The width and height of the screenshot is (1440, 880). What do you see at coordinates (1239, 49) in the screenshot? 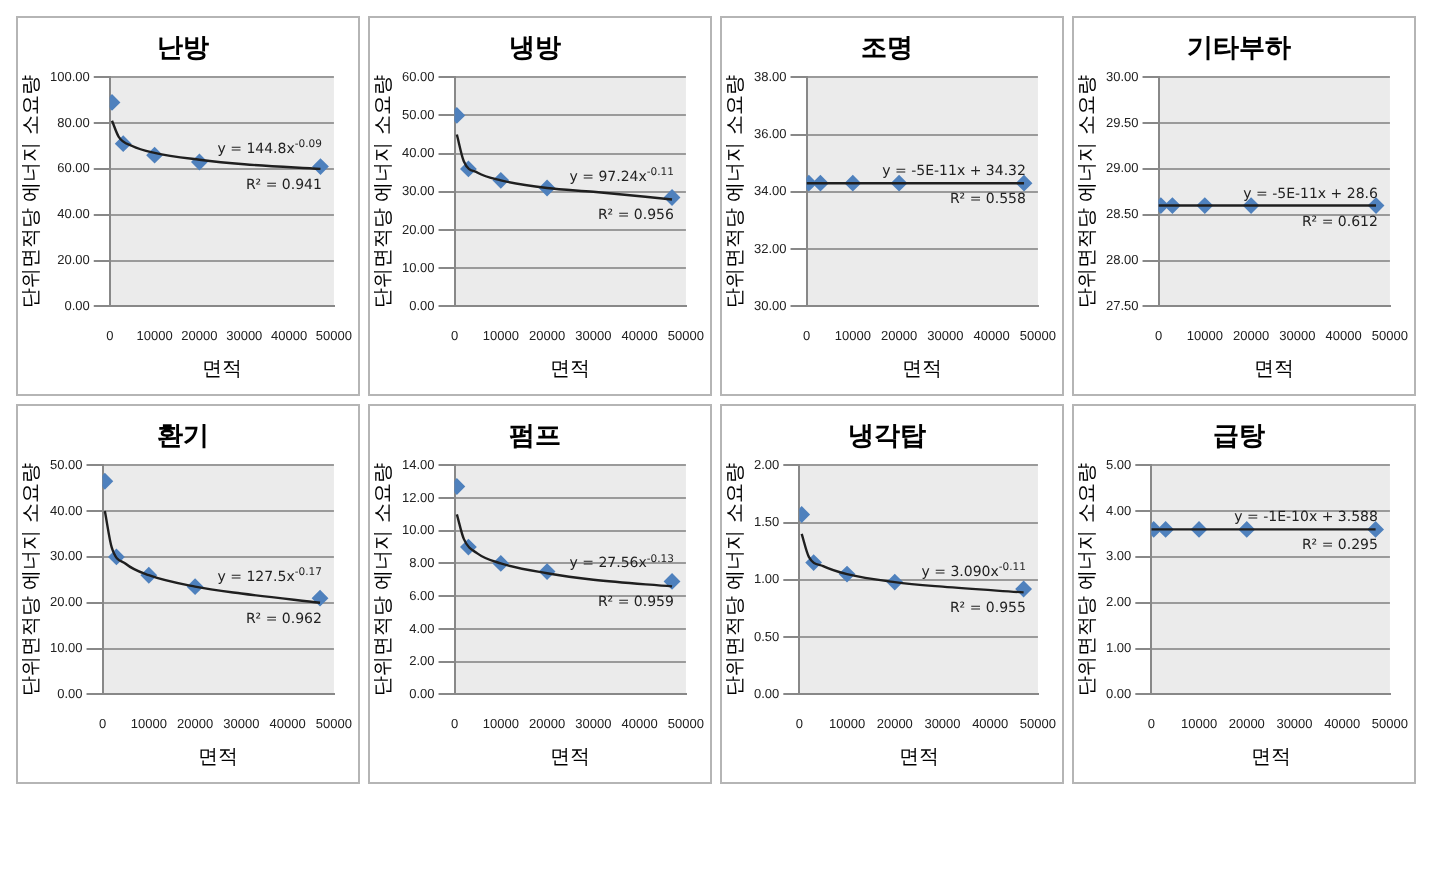
I see `chart-title: 기타부하` at bounding box center [1239, 49].